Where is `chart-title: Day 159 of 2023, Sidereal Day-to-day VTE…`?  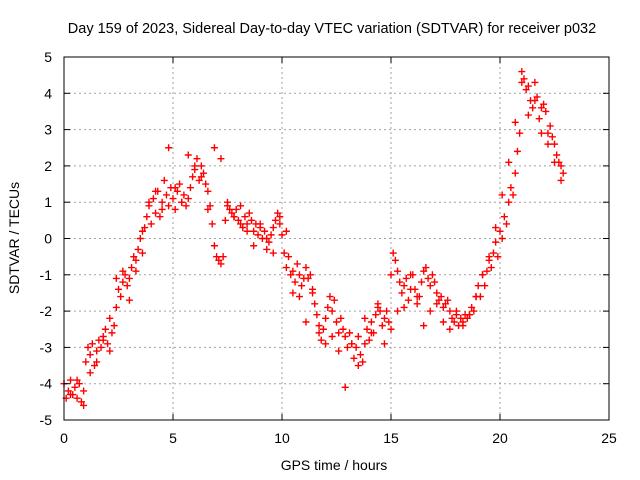 chart-title: Day 159 of 2023, Sidereal Day-to-day VTE… is located at coordinates (332, 29).